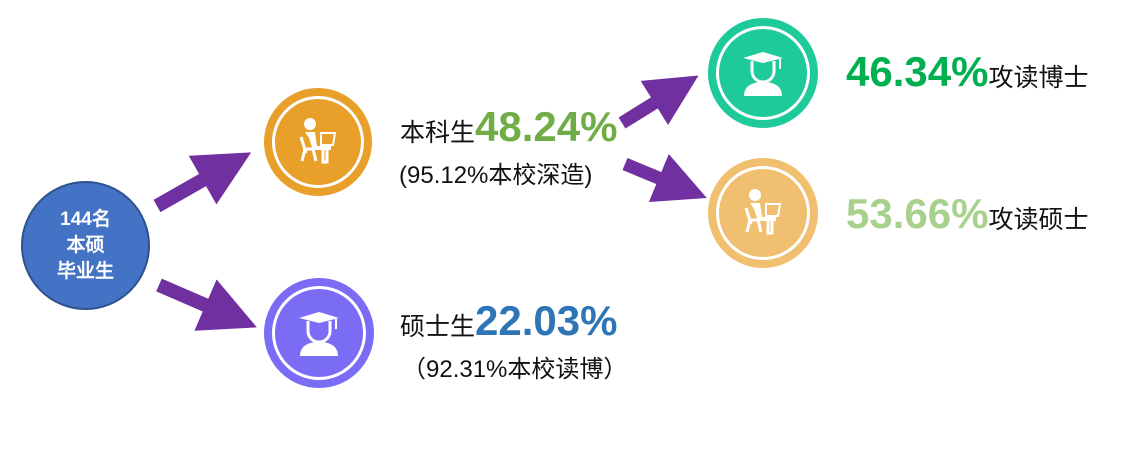 This screenshot has width=1122, height=462. Describe the element at coordinates (546, 126) in the screenshot. I see `undergrad-percent: 48.24%` at that location.